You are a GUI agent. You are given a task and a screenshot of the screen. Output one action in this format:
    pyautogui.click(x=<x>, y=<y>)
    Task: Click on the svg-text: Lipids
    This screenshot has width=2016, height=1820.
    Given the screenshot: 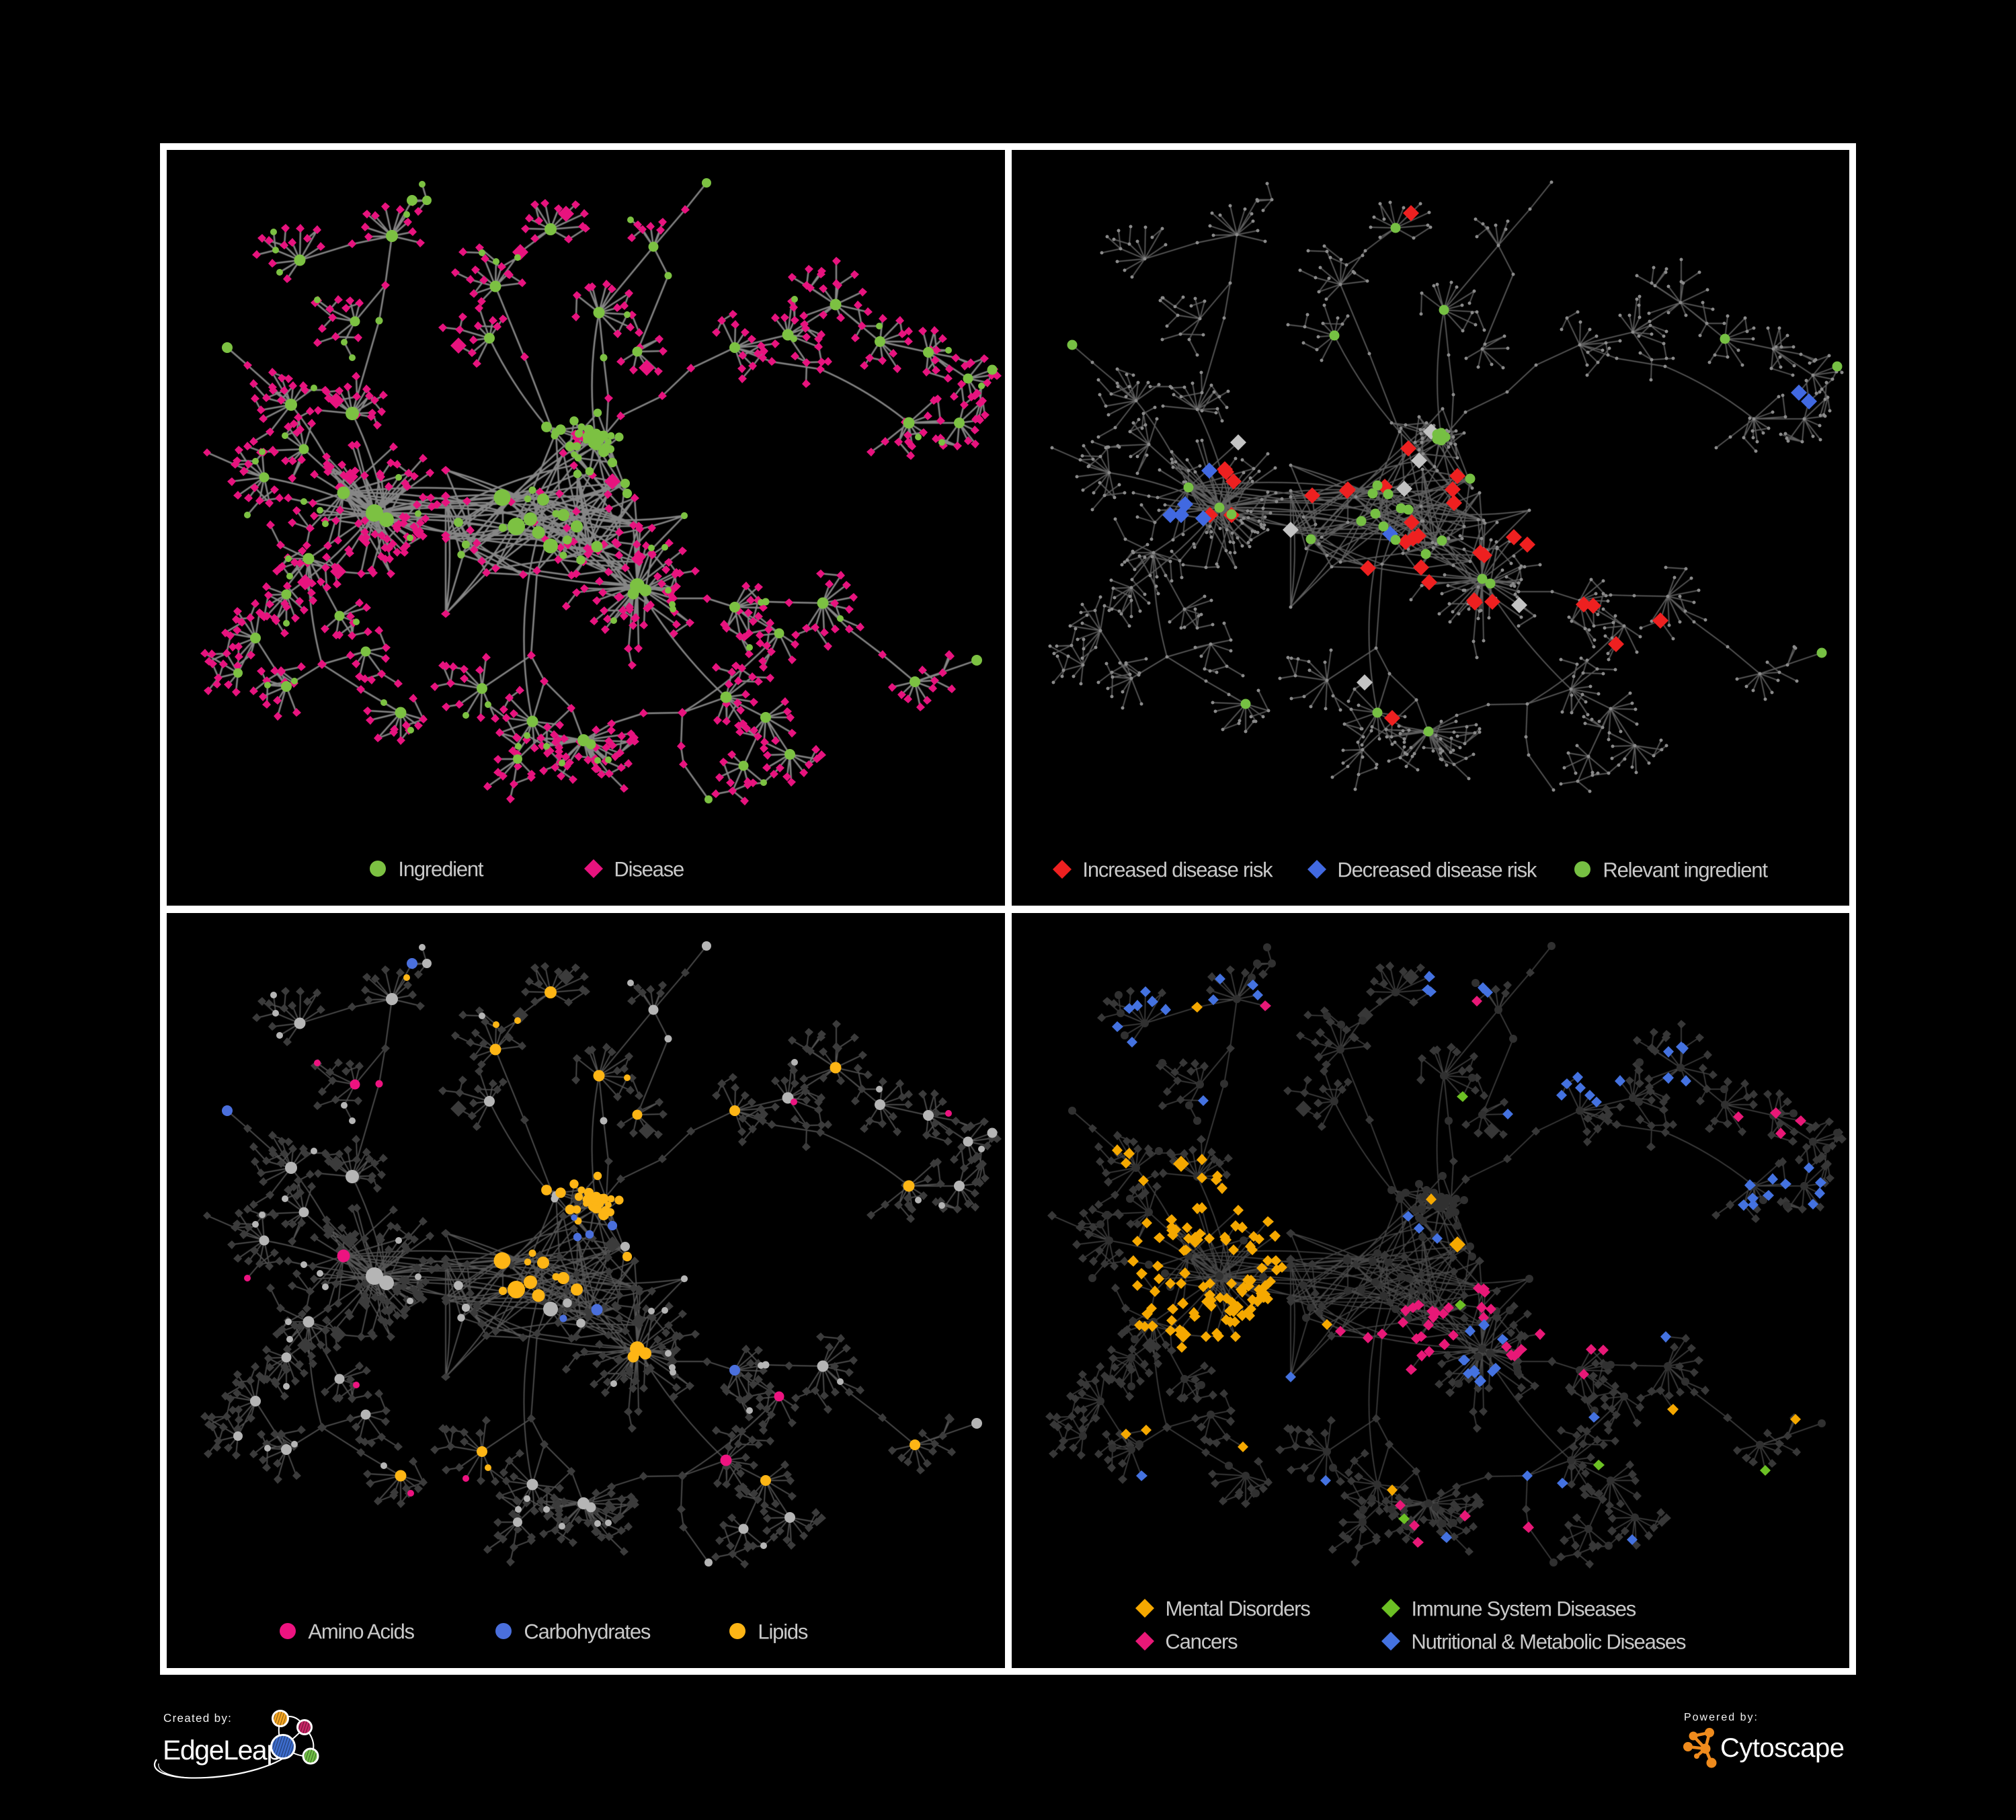 What is the action you would take?
    pyautogui.click(x=783, y=1631)
    